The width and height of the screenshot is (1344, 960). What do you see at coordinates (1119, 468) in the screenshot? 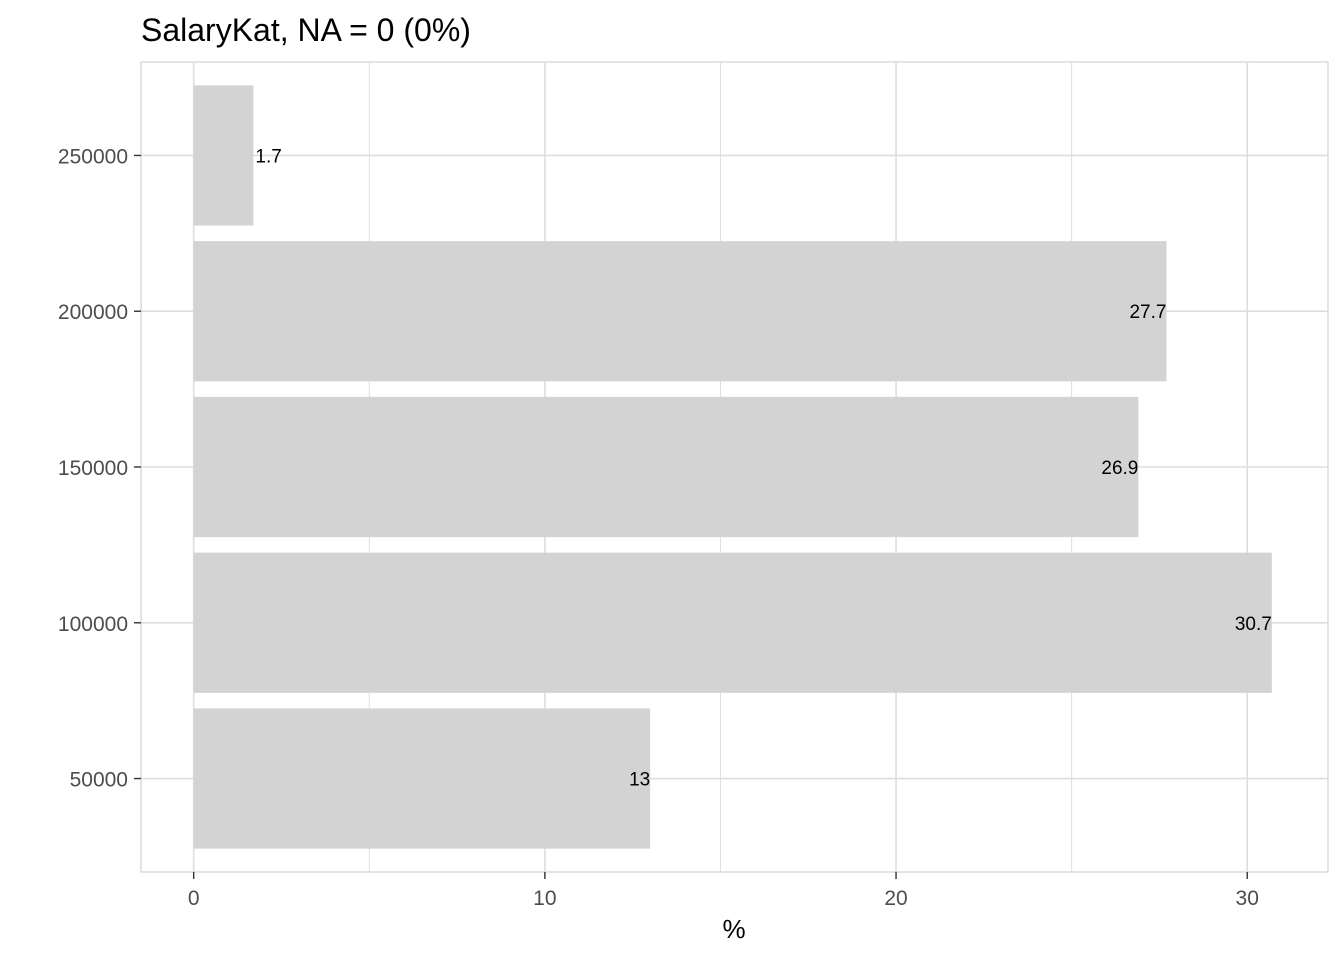
I see `bar-value-label: 26.9` at bounding box center [1119, 468].